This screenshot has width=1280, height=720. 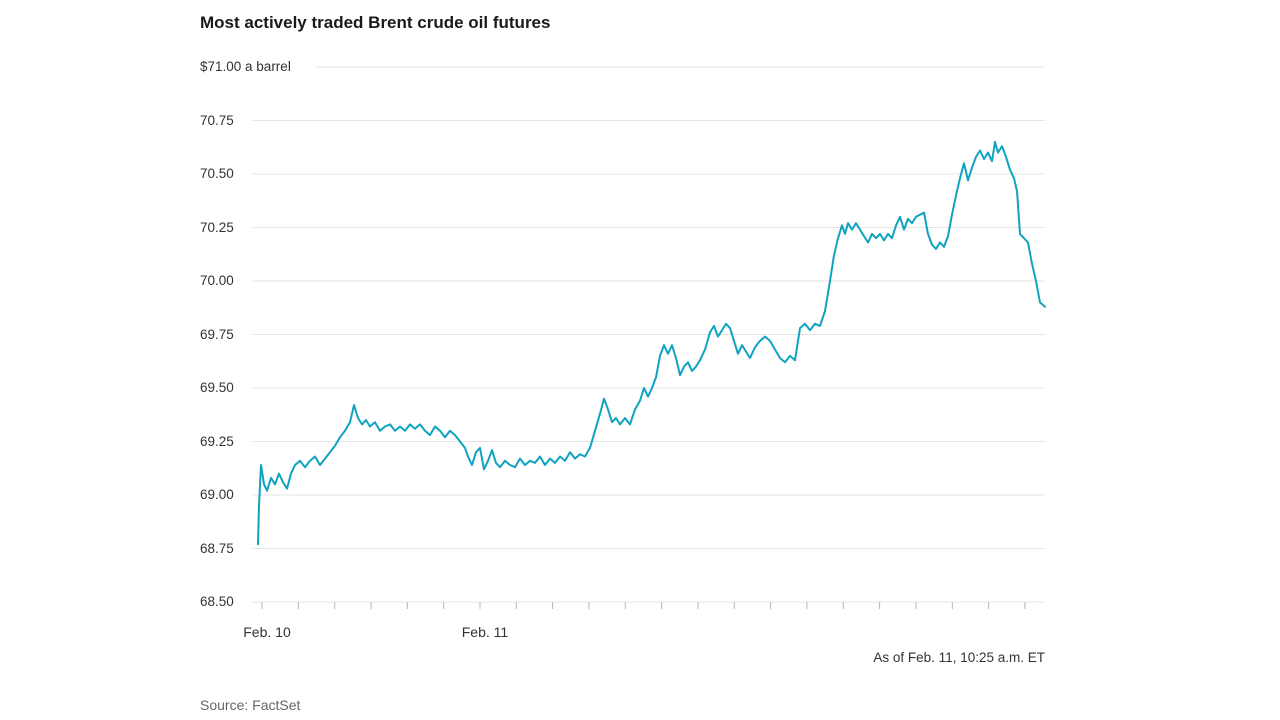 I want to click on y-axis-label: 70.25, so click(x=217, y=227).